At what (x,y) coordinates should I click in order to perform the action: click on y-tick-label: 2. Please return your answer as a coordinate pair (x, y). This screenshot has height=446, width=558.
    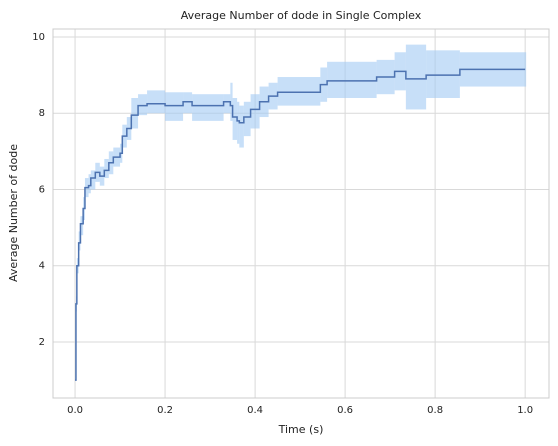
    Looking at the image, I should click on (42, 342).